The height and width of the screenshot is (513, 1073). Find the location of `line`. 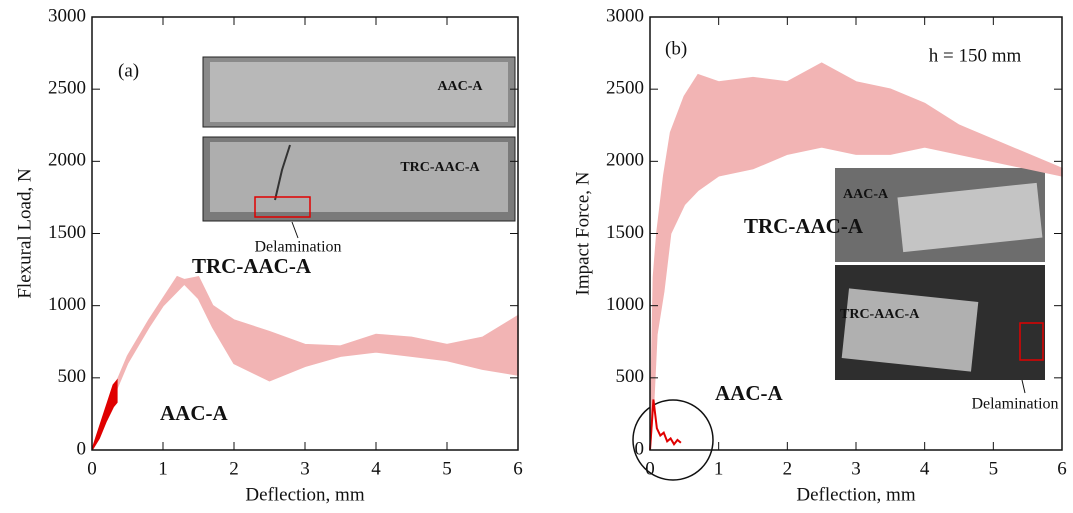

line is located at coordinates (665, 425).